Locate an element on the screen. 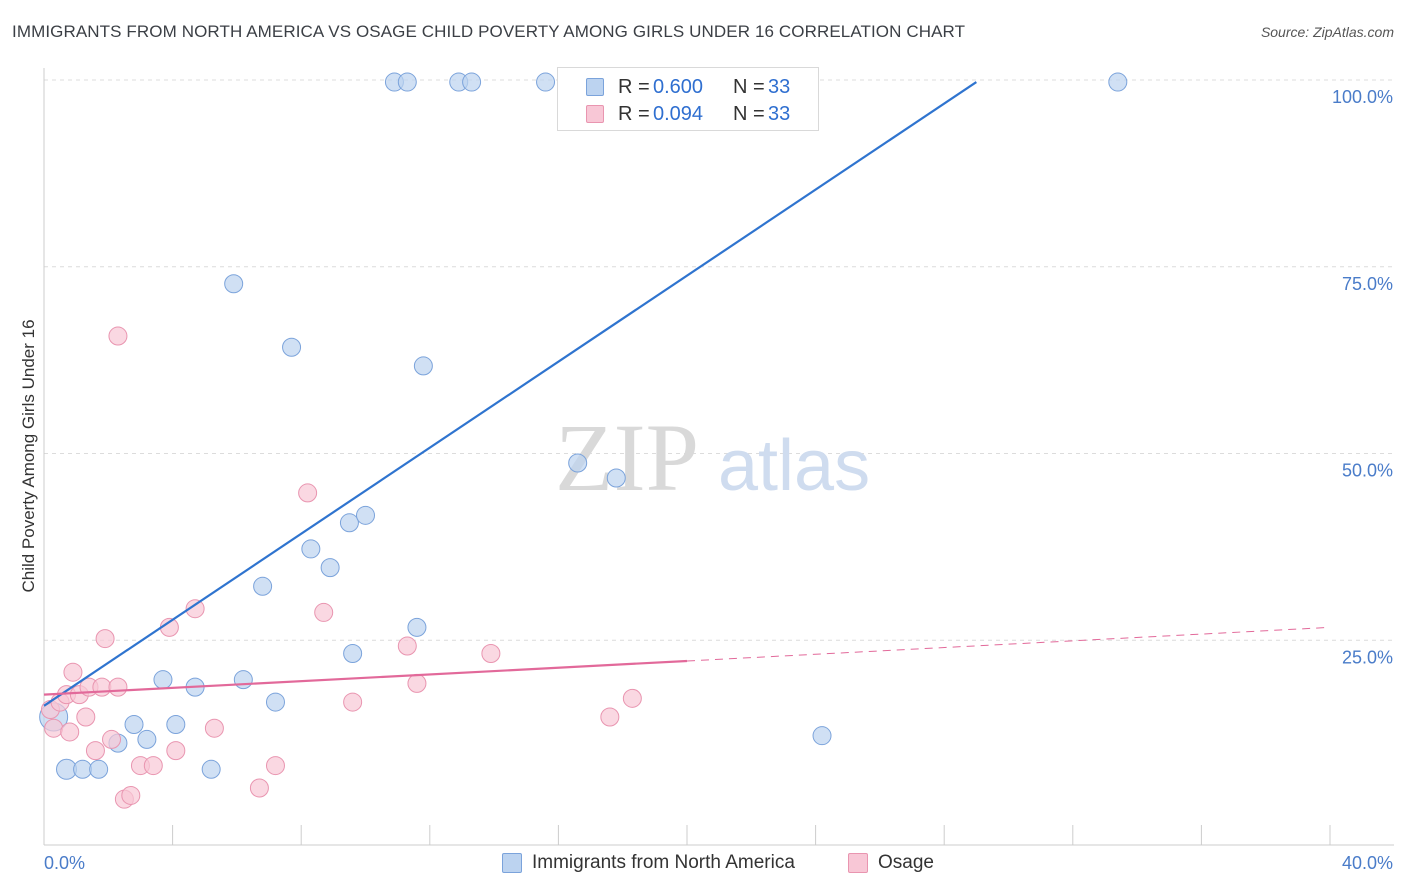 The width and height of the screenshot is (1406, 892). watermark: ZIP atlas is located at coordinates (712, 457).